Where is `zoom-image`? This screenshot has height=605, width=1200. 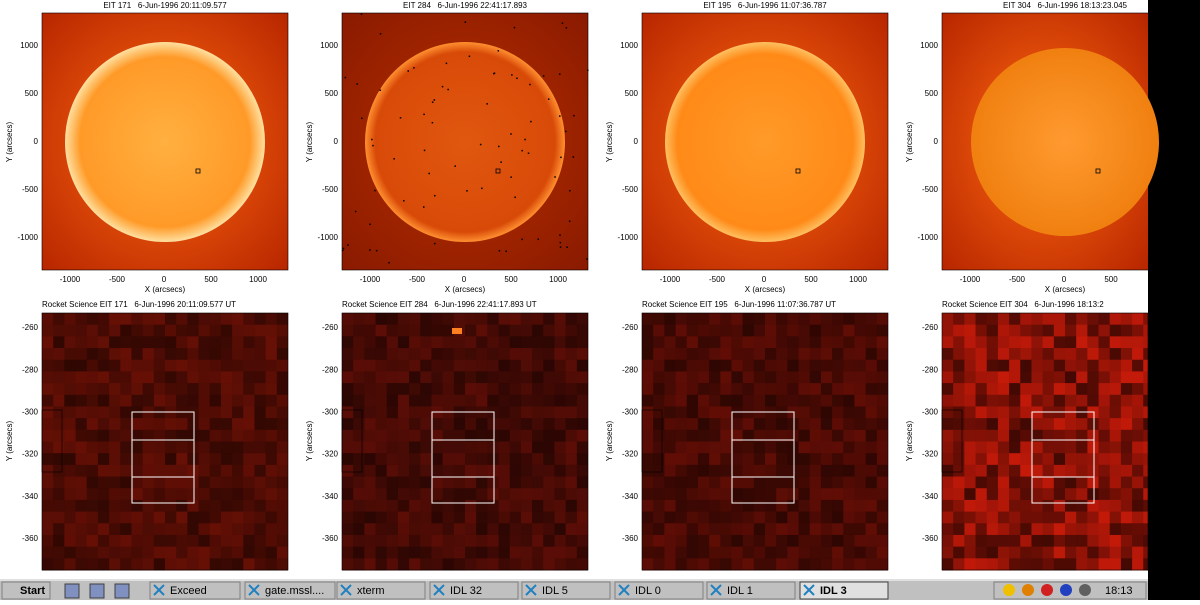 zoom-image is located at coordinates (465, 442).